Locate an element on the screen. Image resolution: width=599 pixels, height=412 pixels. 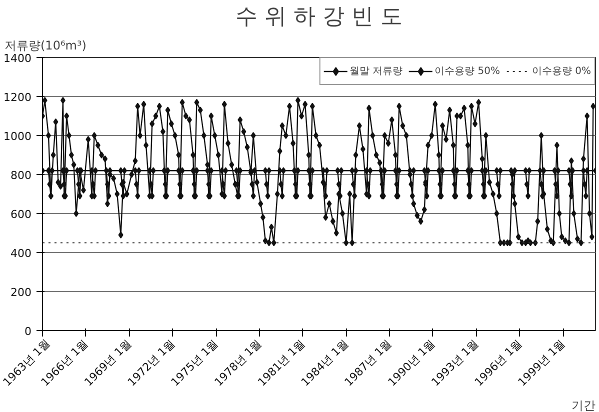
y-tick-label: 0 is located at coordinates (28, 331).